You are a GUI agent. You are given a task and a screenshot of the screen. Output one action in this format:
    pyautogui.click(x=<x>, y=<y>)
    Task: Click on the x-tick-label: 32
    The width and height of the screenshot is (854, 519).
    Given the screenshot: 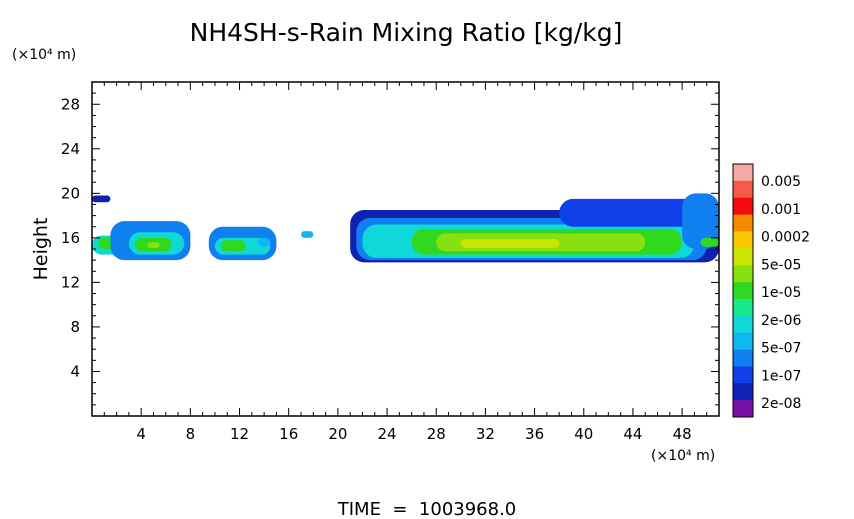 What is the action you would take?
    pyautogui.click(x=485, y=434)
    